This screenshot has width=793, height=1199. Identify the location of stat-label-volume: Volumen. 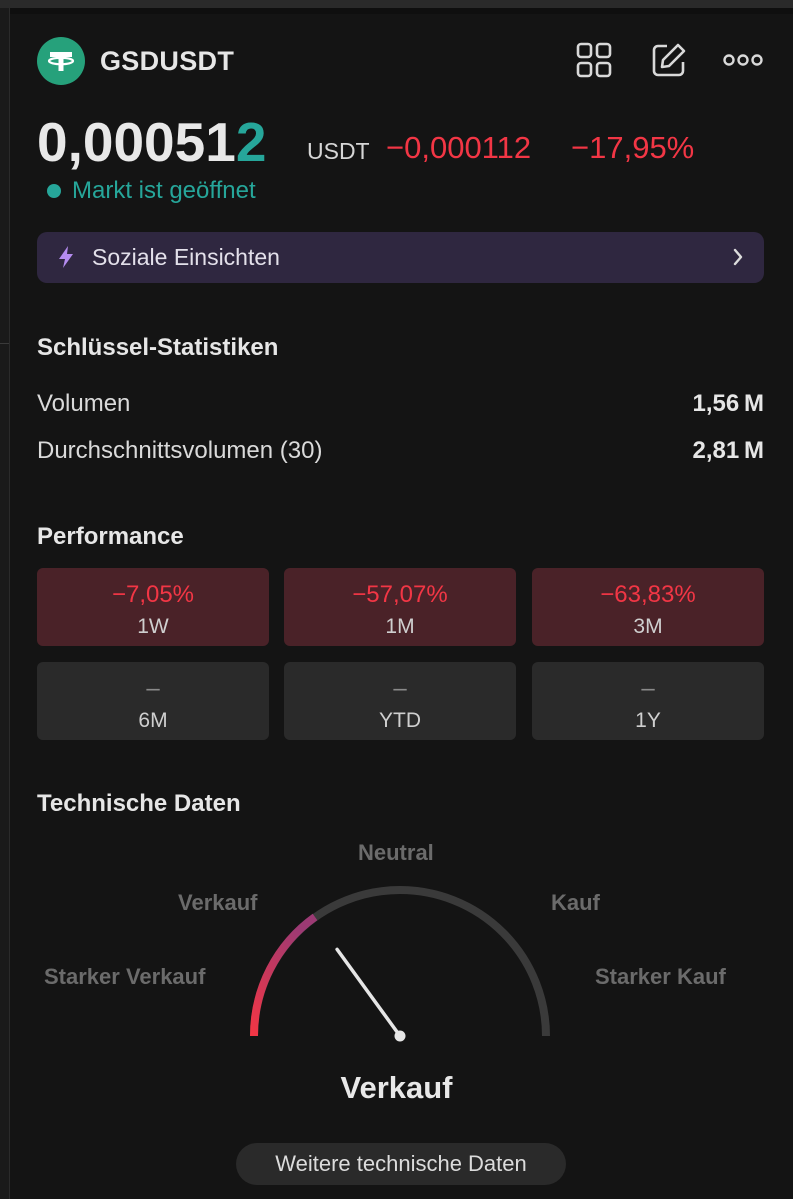
(84, 403).